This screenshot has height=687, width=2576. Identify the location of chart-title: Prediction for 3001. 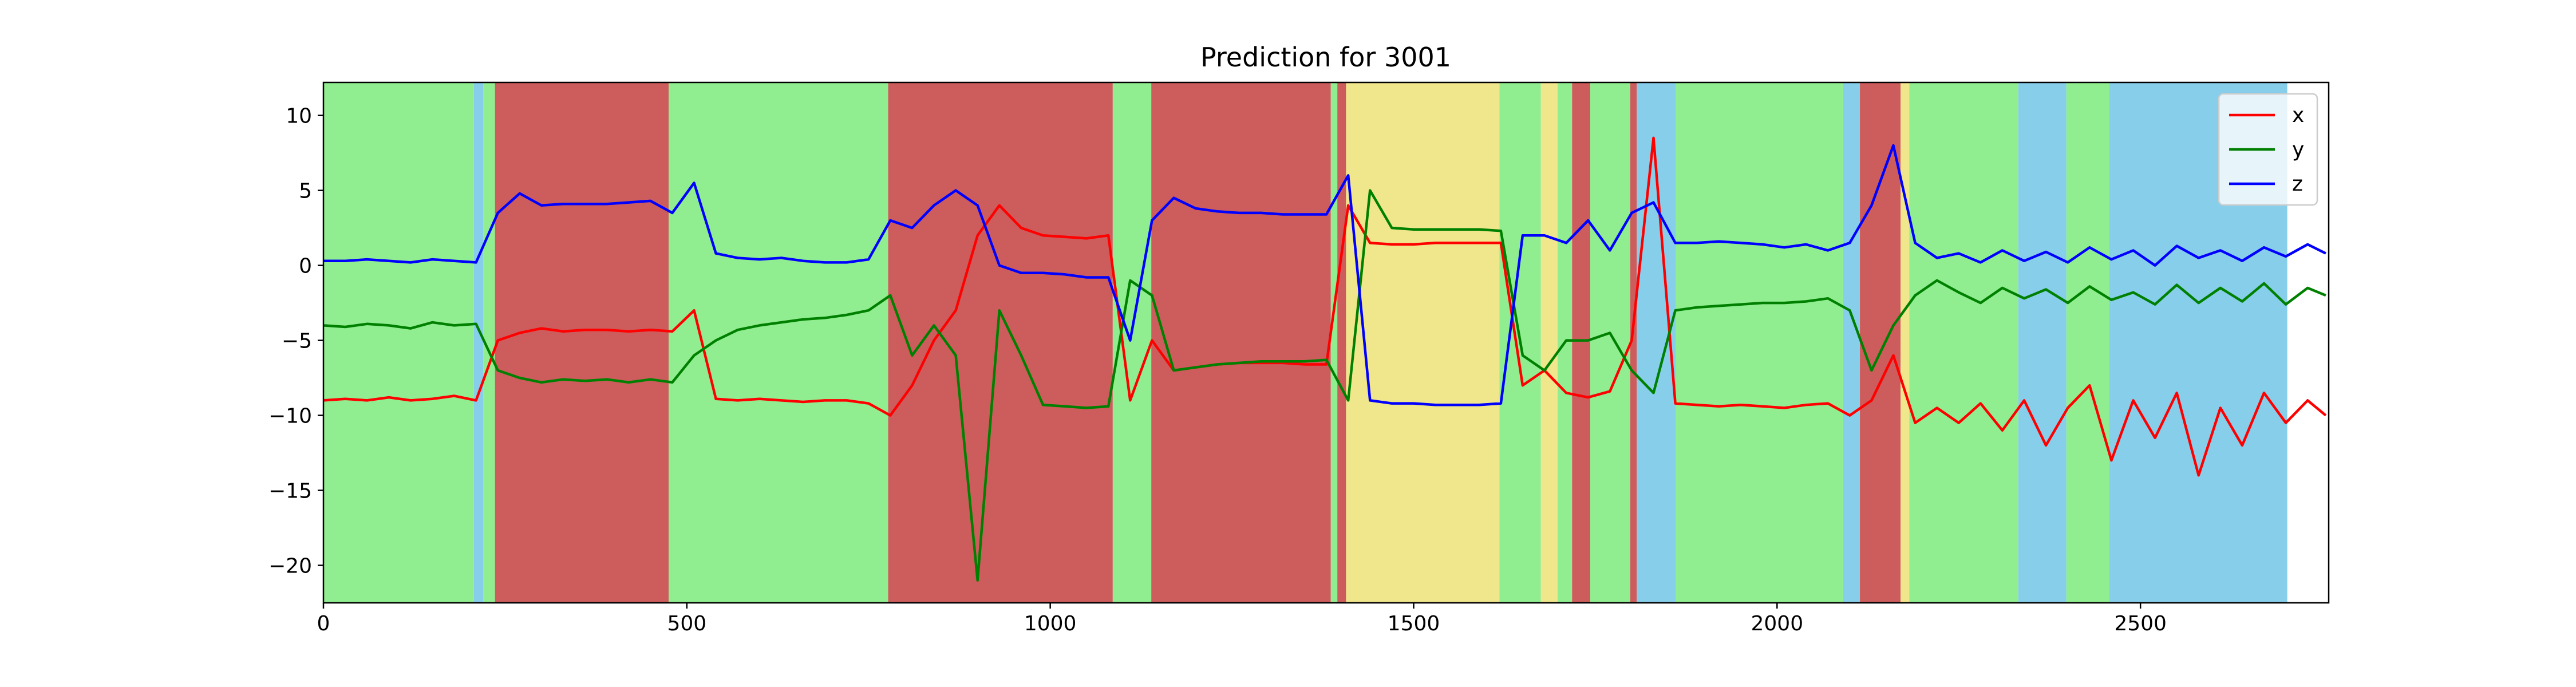
(1325, 58).